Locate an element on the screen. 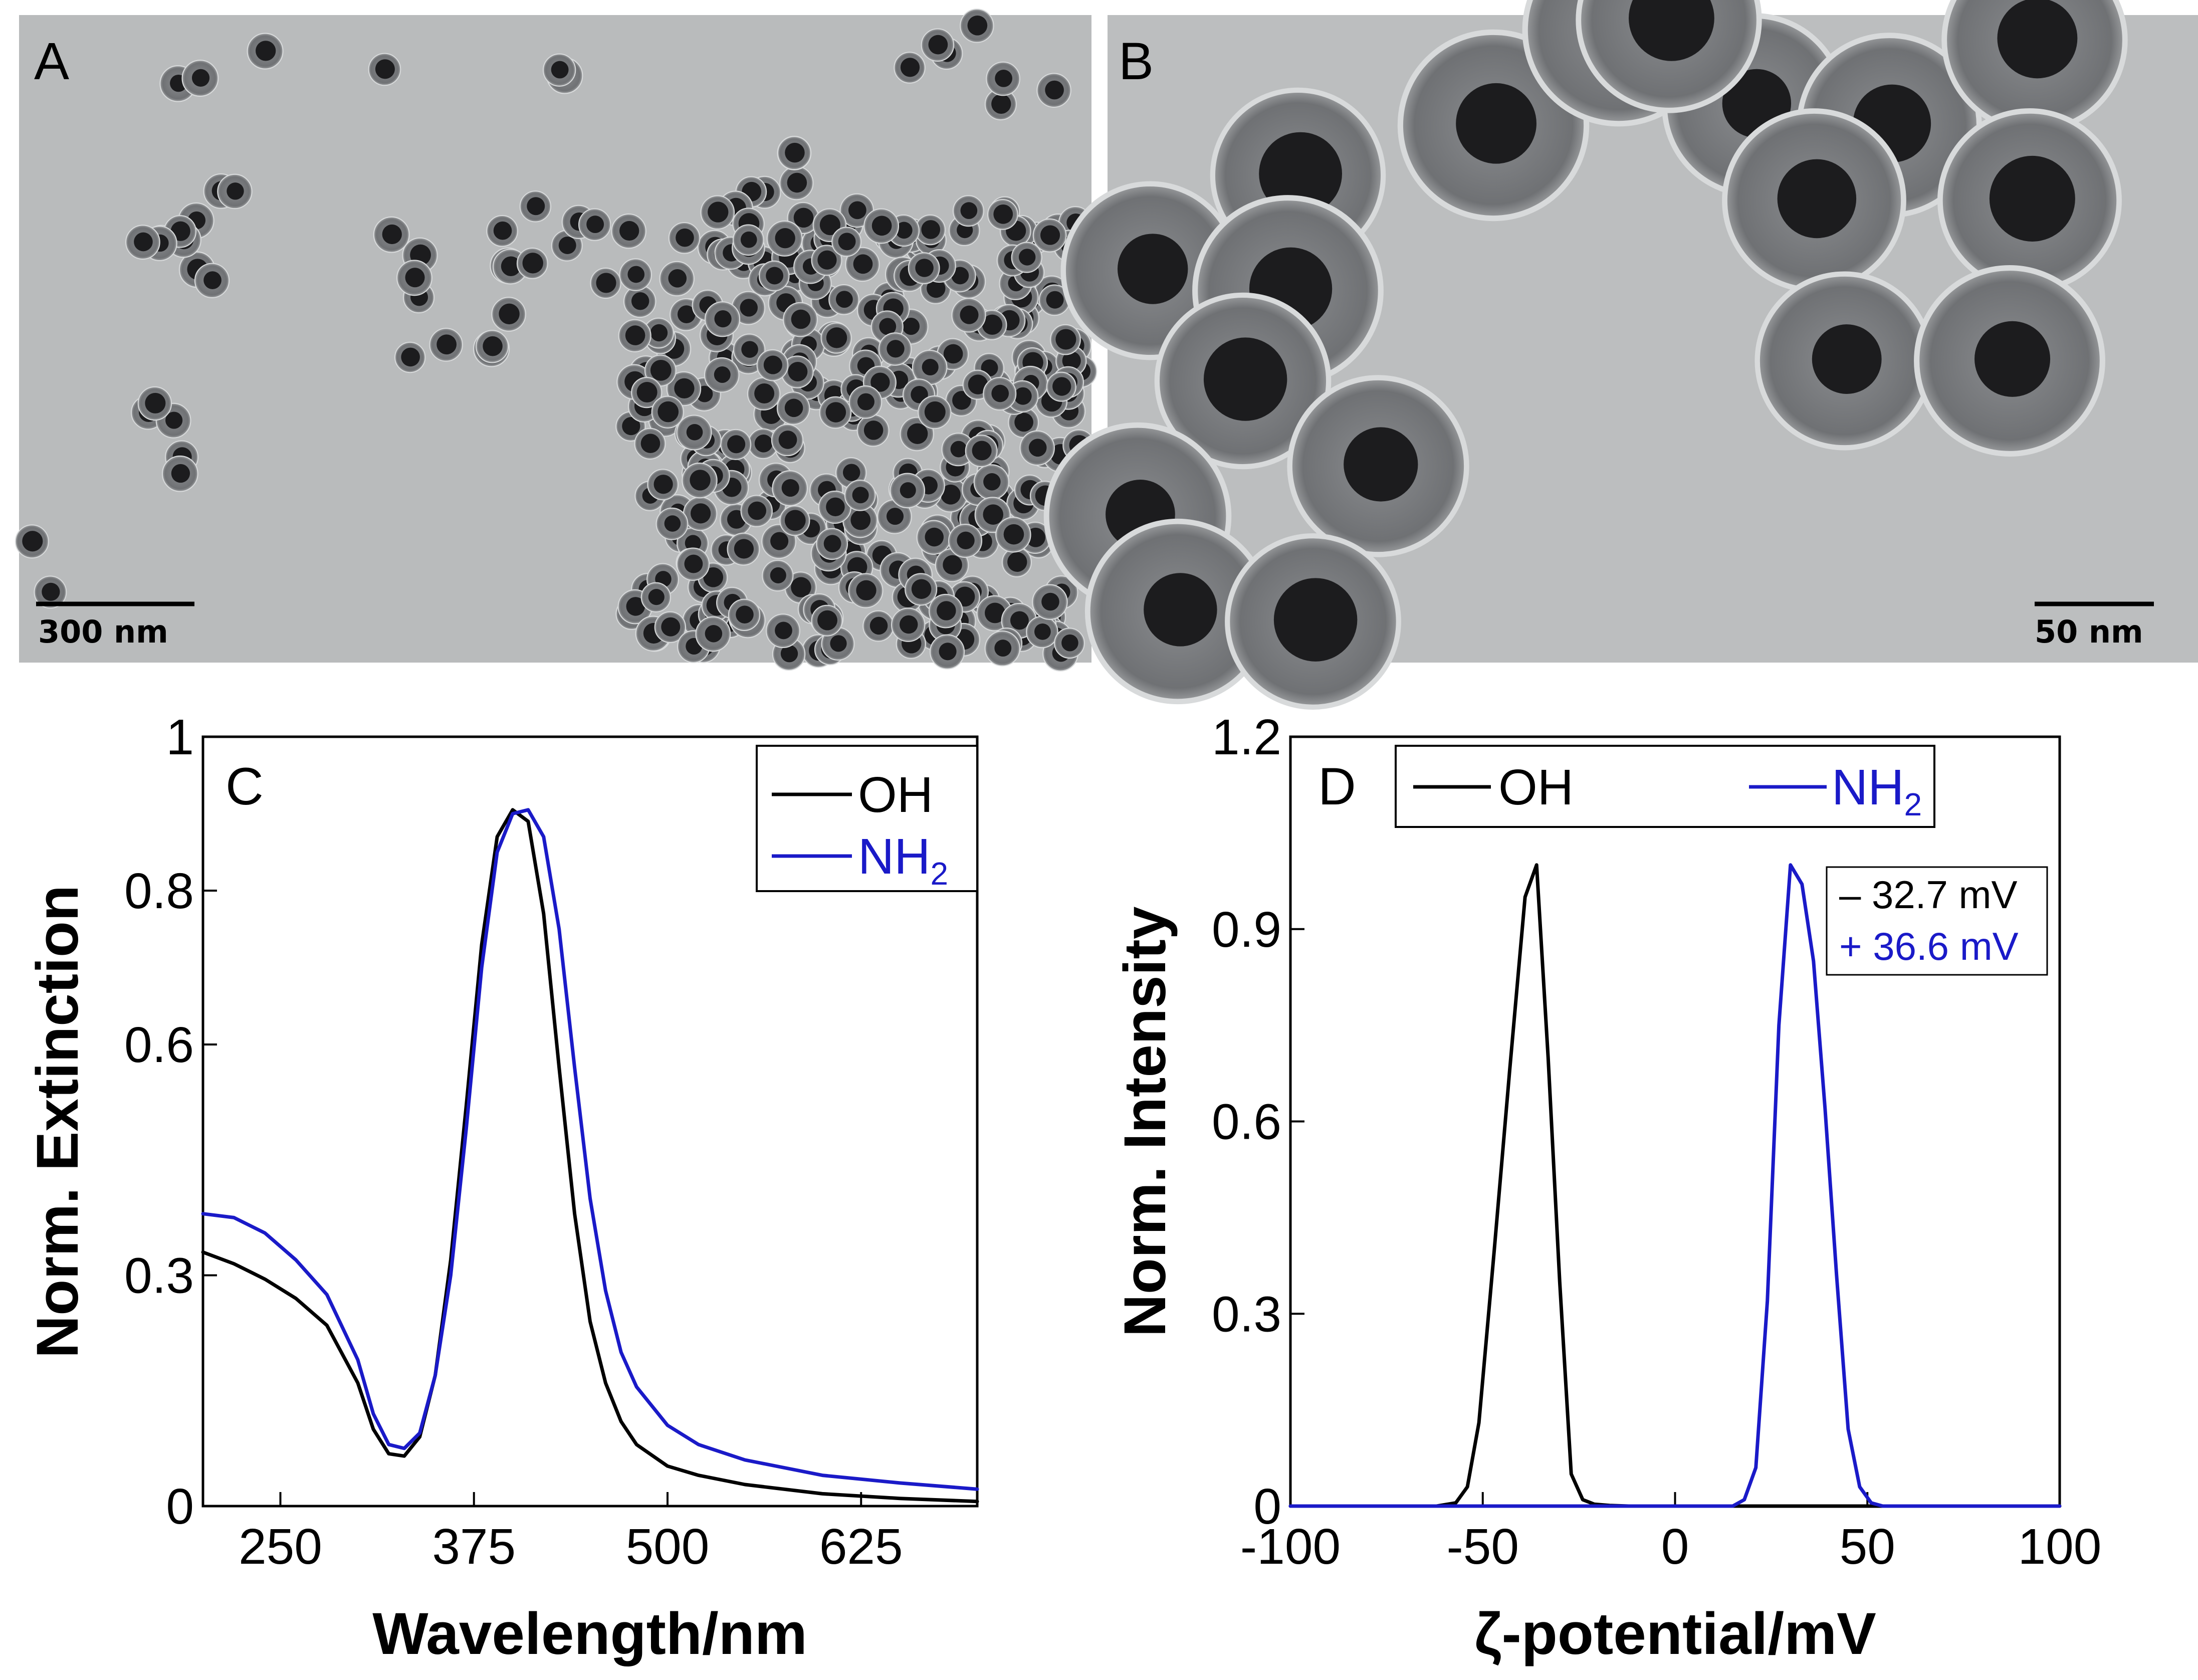 The width and height of the screenshot is (2198, 1680). panel-letter-b: B is located at coordinates (1136, 61).